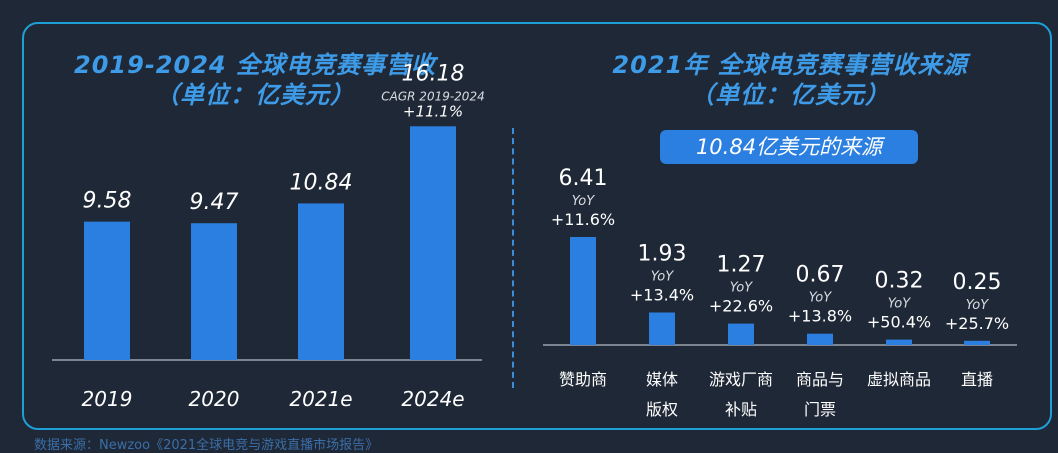 Image resolution: width=1058 pixels, height=453 pixels. I want to click on right-x-tick-label: 版权, so click(662, 409).